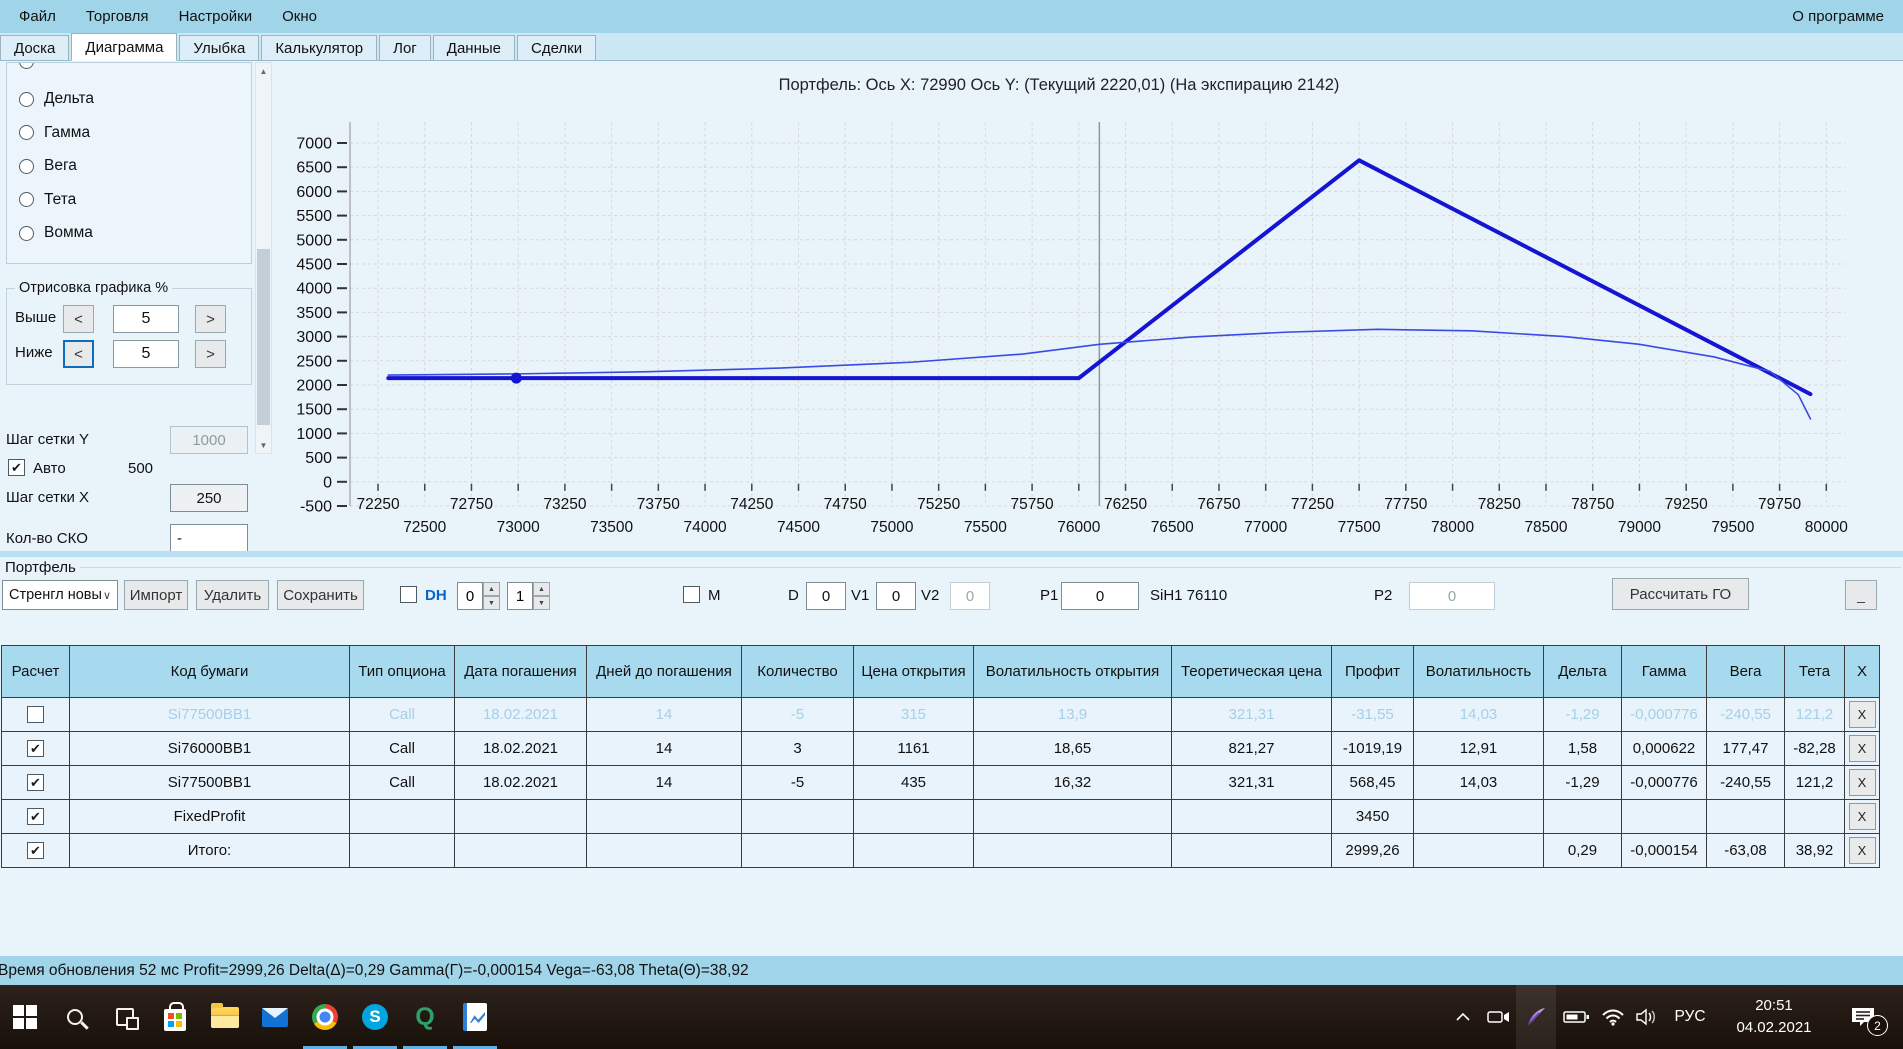 This screenshot has height=1049, width=1903. What do you see at coordinates (1690, 1016) in the screenshot?
I see `language-indicator: РУС` at bounding box center [1690, 1016].